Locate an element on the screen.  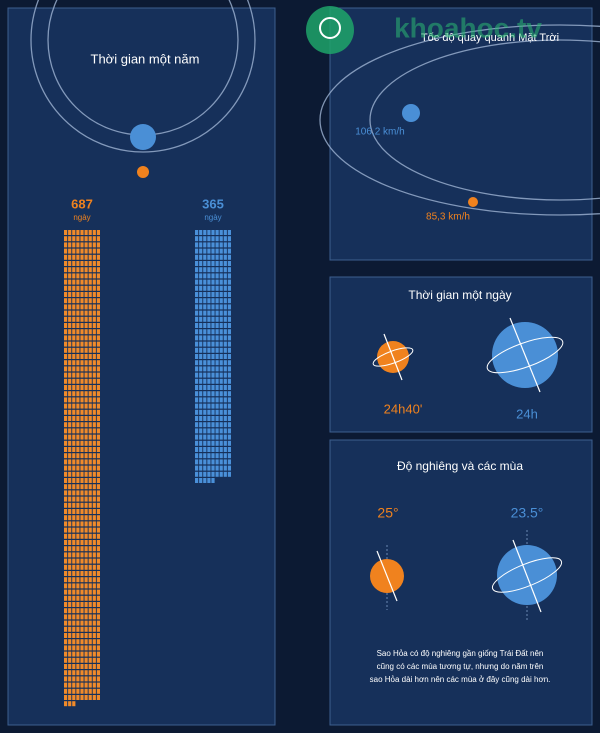
earth-axis is located at coordinates (527, 576).